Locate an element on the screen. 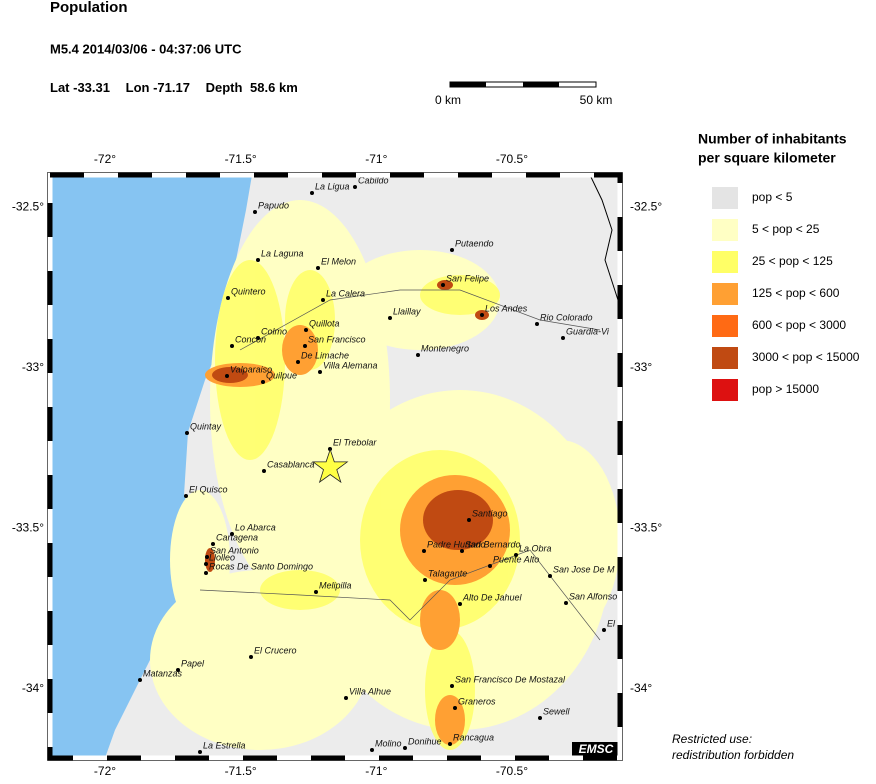  lat-tick-label: -34° is located at coordinates (33, 688).